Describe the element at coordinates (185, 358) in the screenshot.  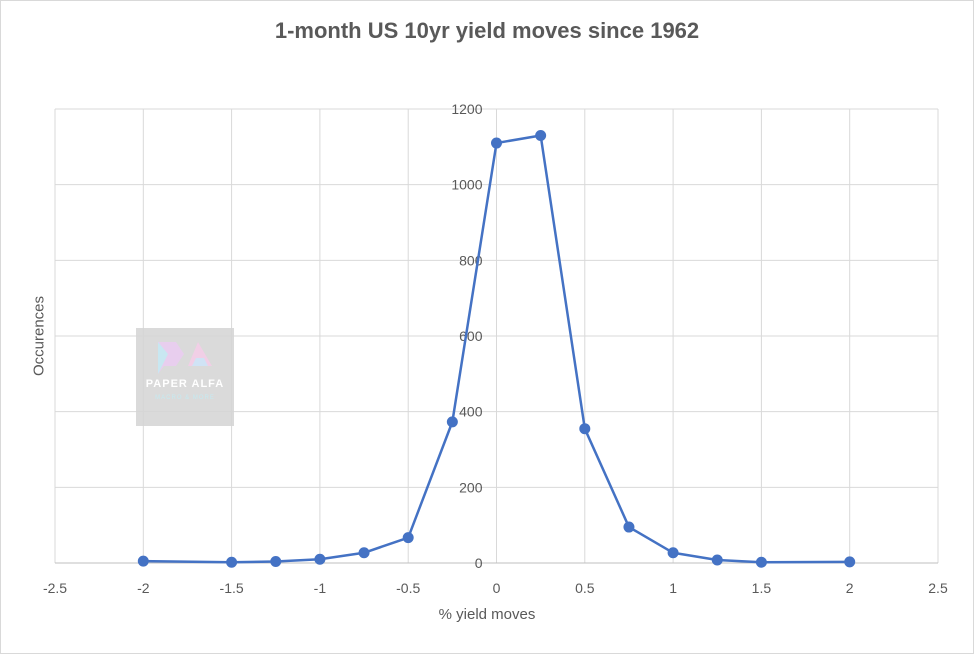
I see `pa-logo-icon` at that location.